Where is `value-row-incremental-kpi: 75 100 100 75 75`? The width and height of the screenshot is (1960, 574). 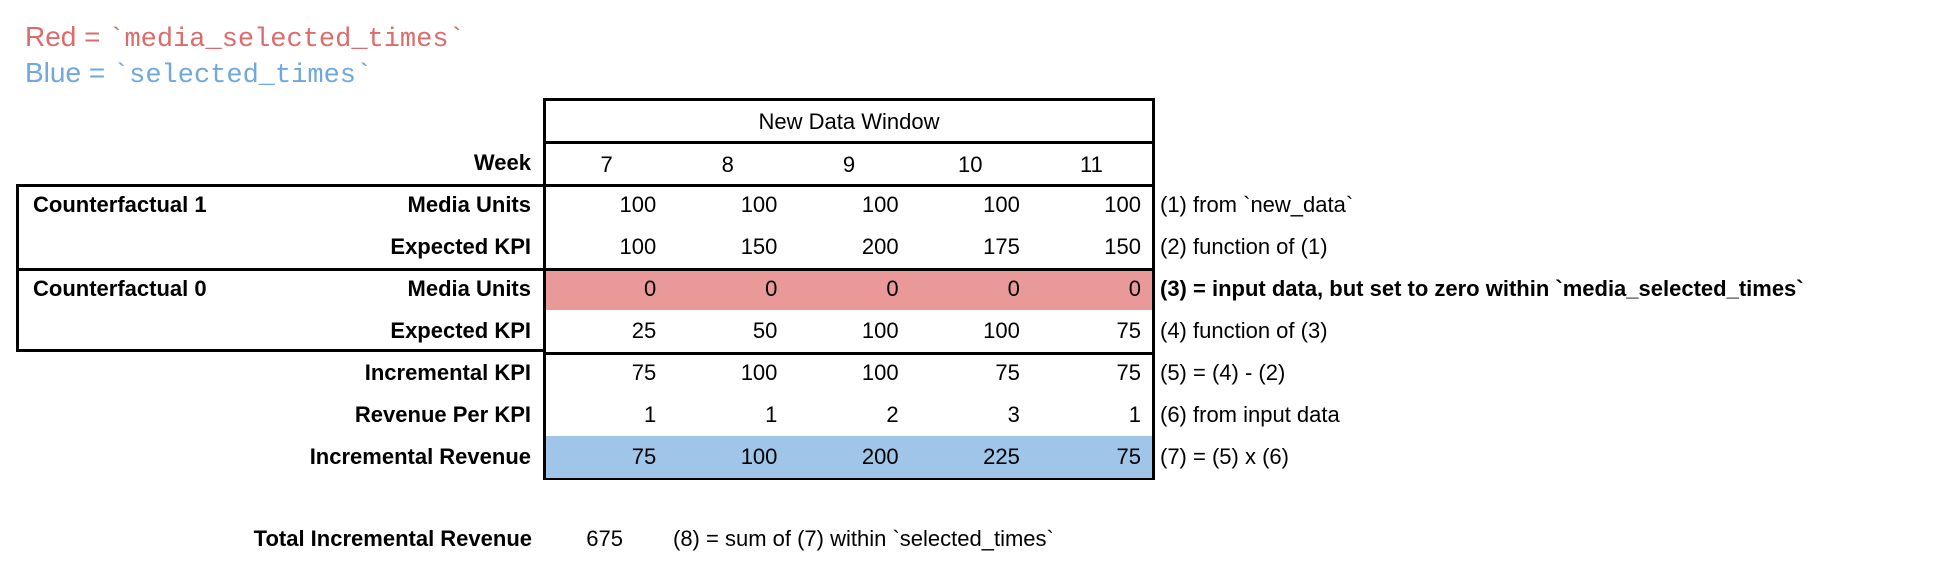 value-row-incremental-kpi: 75 100 100 75 75 is located at coordinates (849, 373).